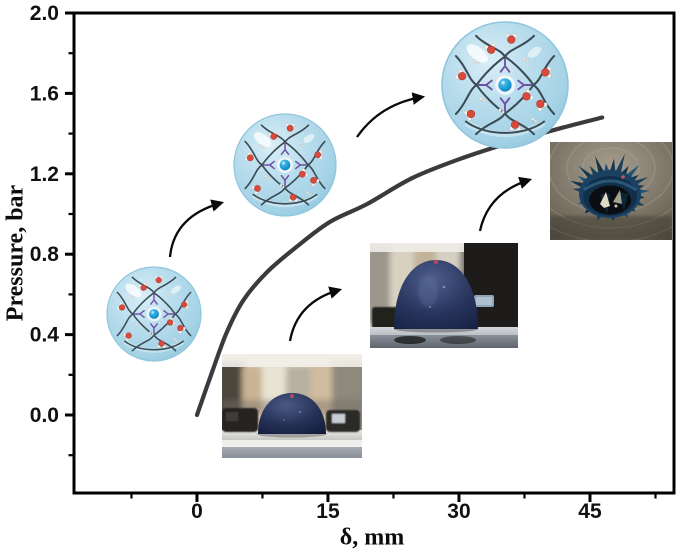  I want to click on y-tick-label: 0.4, so click(45, 335).